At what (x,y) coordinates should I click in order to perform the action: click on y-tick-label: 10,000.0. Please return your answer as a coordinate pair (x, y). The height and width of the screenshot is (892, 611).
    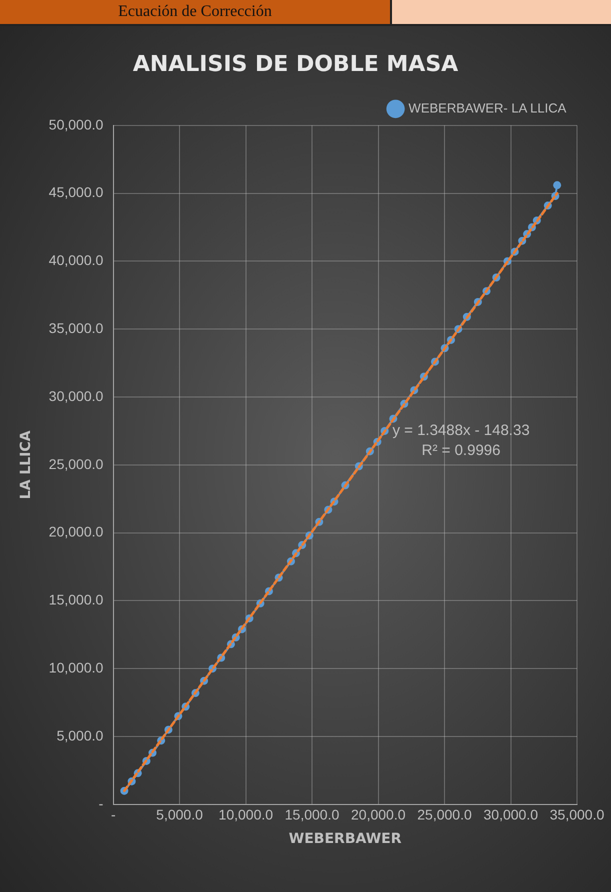
    Looking at the image, I should click on (76, 667).